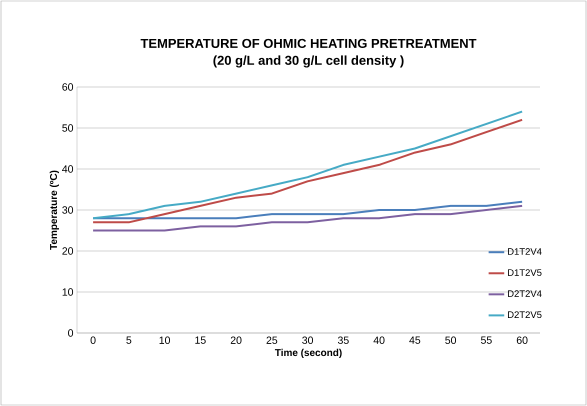  Describe the element at coordinates (522, 340) in the screenshot. I see `x-tick-label: 60` at that location.